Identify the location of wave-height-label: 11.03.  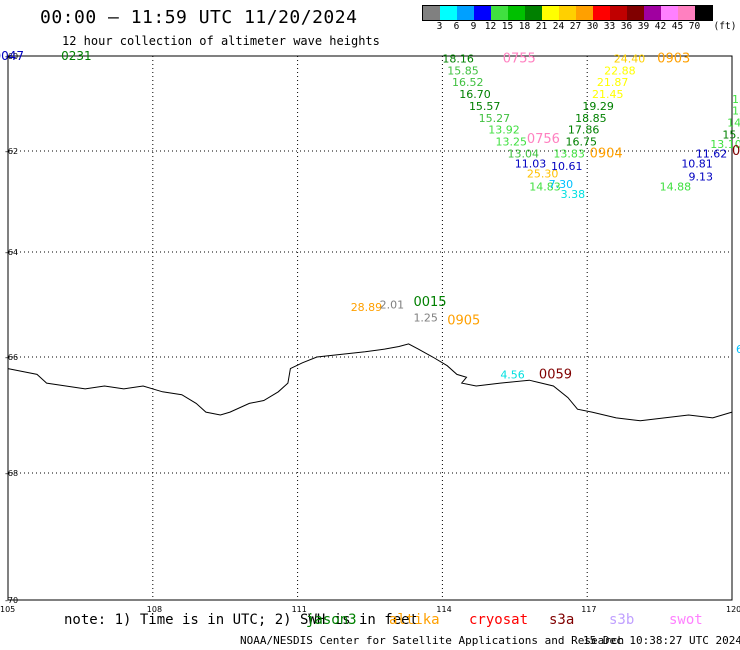
(531, 164).